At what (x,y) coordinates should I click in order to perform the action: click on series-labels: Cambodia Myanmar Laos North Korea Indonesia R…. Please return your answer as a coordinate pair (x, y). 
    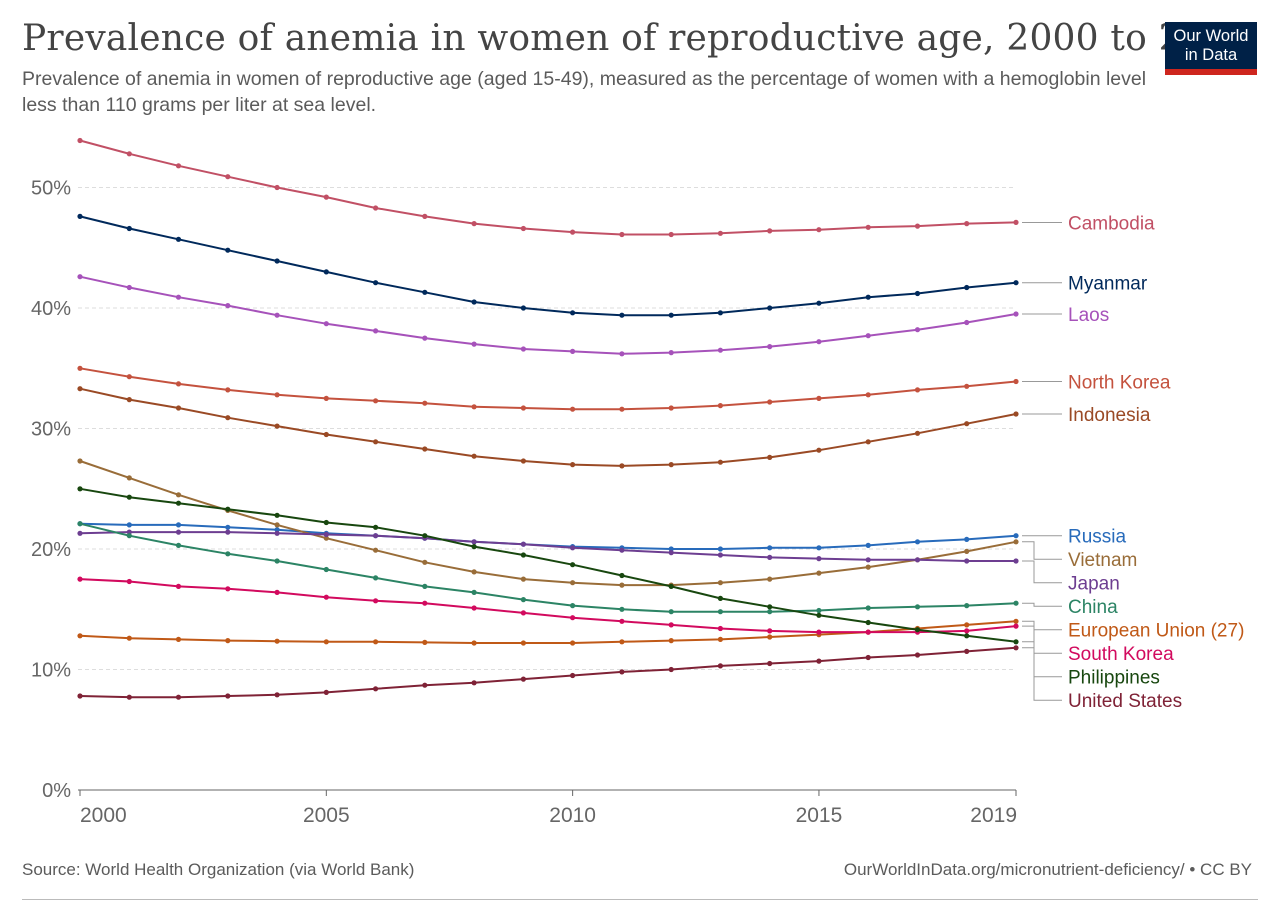
    Looking at the image, I should click on (1133, 462).